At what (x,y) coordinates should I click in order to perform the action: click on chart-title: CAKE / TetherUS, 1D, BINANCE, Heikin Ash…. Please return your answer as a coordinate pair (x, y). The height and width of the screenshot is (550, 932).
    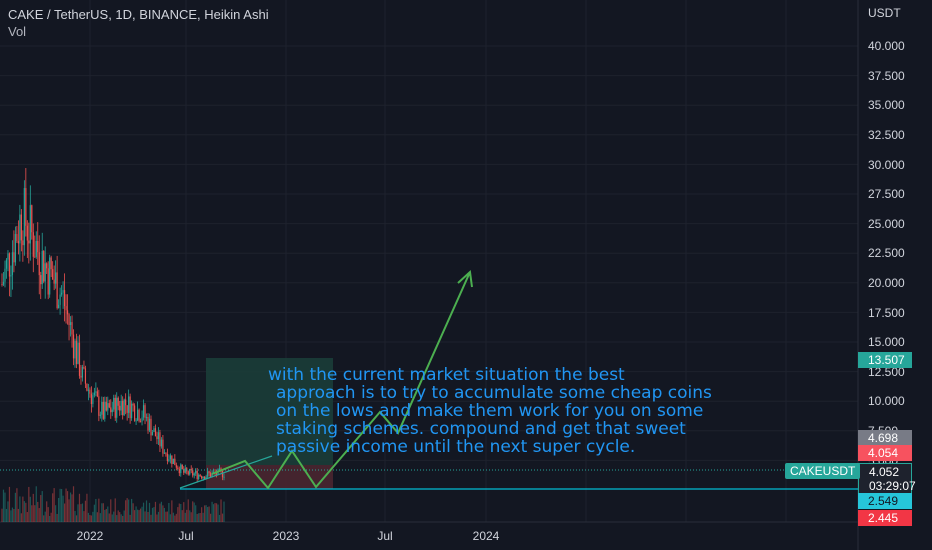
    Looking at the image, I should click on (138, 14).